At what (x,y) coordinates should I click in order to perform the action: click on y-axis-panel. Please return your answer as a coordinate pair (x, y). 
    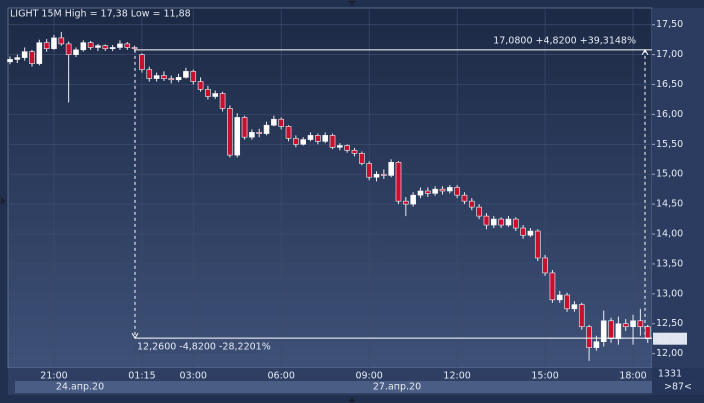
    Looking at the image, I should click on (678, 188).